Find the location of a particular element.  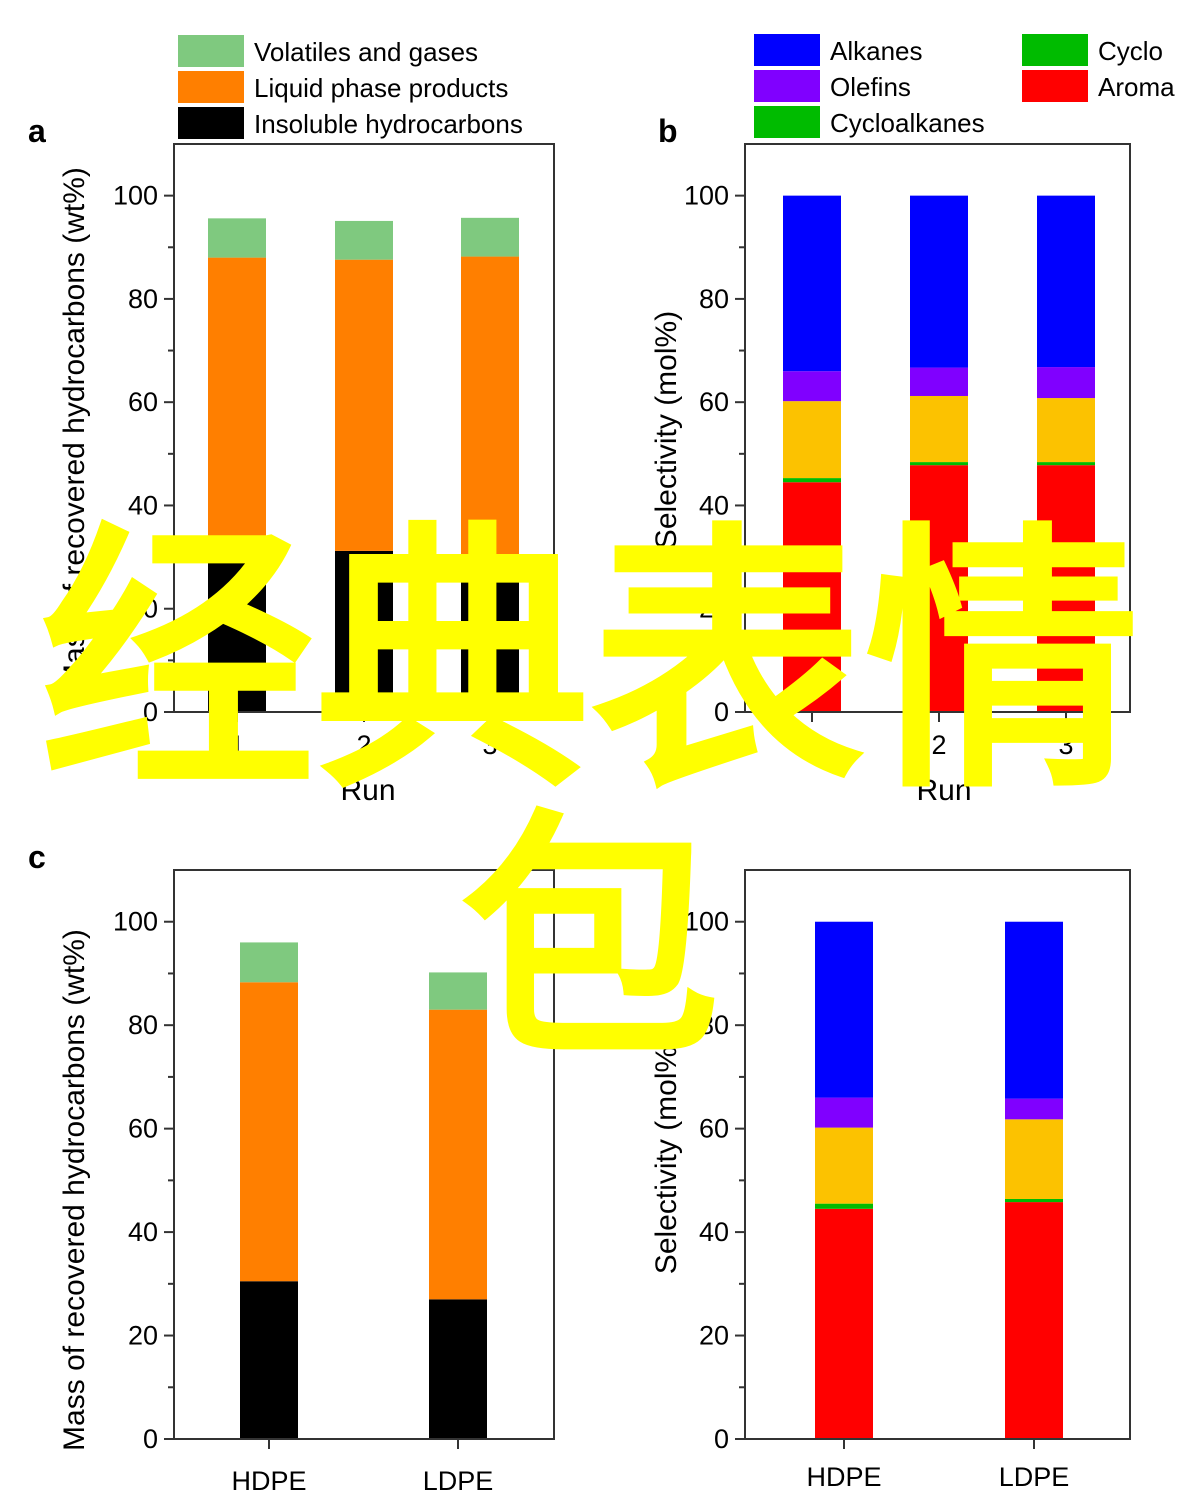

bar-3-cyclo is located at coordinates (1066, 464).